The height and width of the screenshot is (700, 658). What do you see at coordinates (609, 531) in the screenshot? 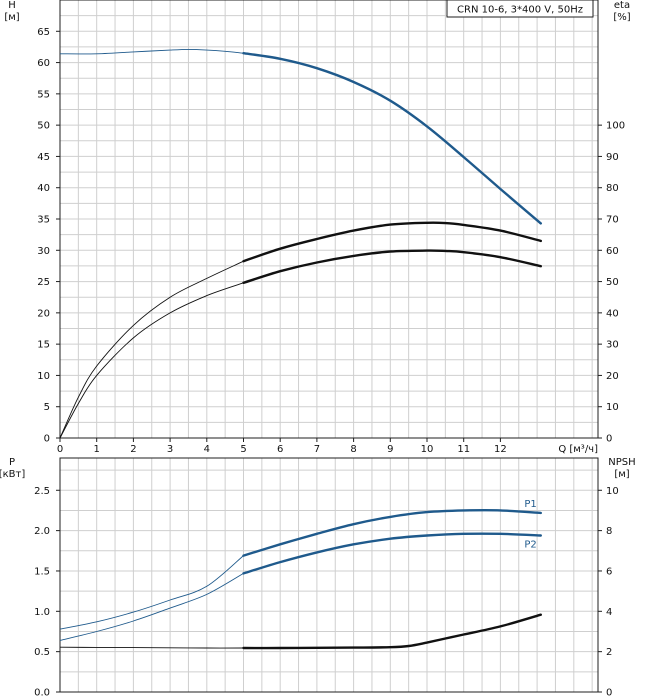
I see `y-right-tick-label: 8` at bounding box center [609, 531].